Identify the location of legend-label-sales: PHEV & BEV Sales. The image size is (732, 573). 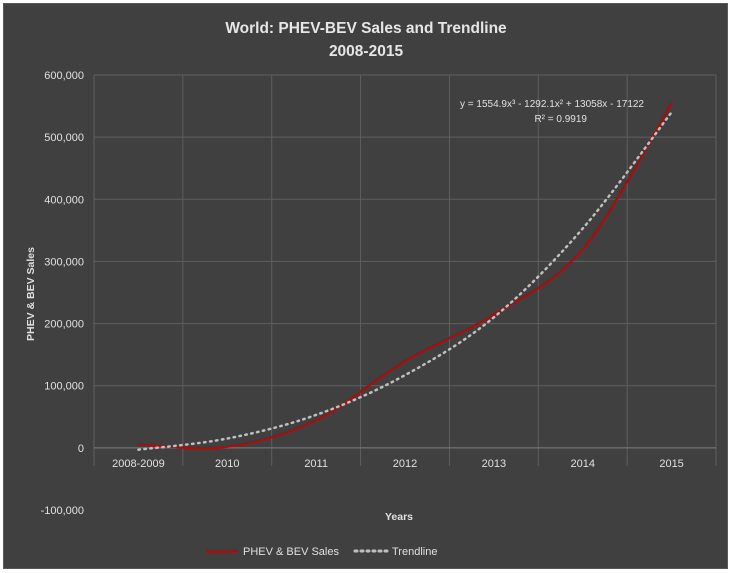
(291, 552).